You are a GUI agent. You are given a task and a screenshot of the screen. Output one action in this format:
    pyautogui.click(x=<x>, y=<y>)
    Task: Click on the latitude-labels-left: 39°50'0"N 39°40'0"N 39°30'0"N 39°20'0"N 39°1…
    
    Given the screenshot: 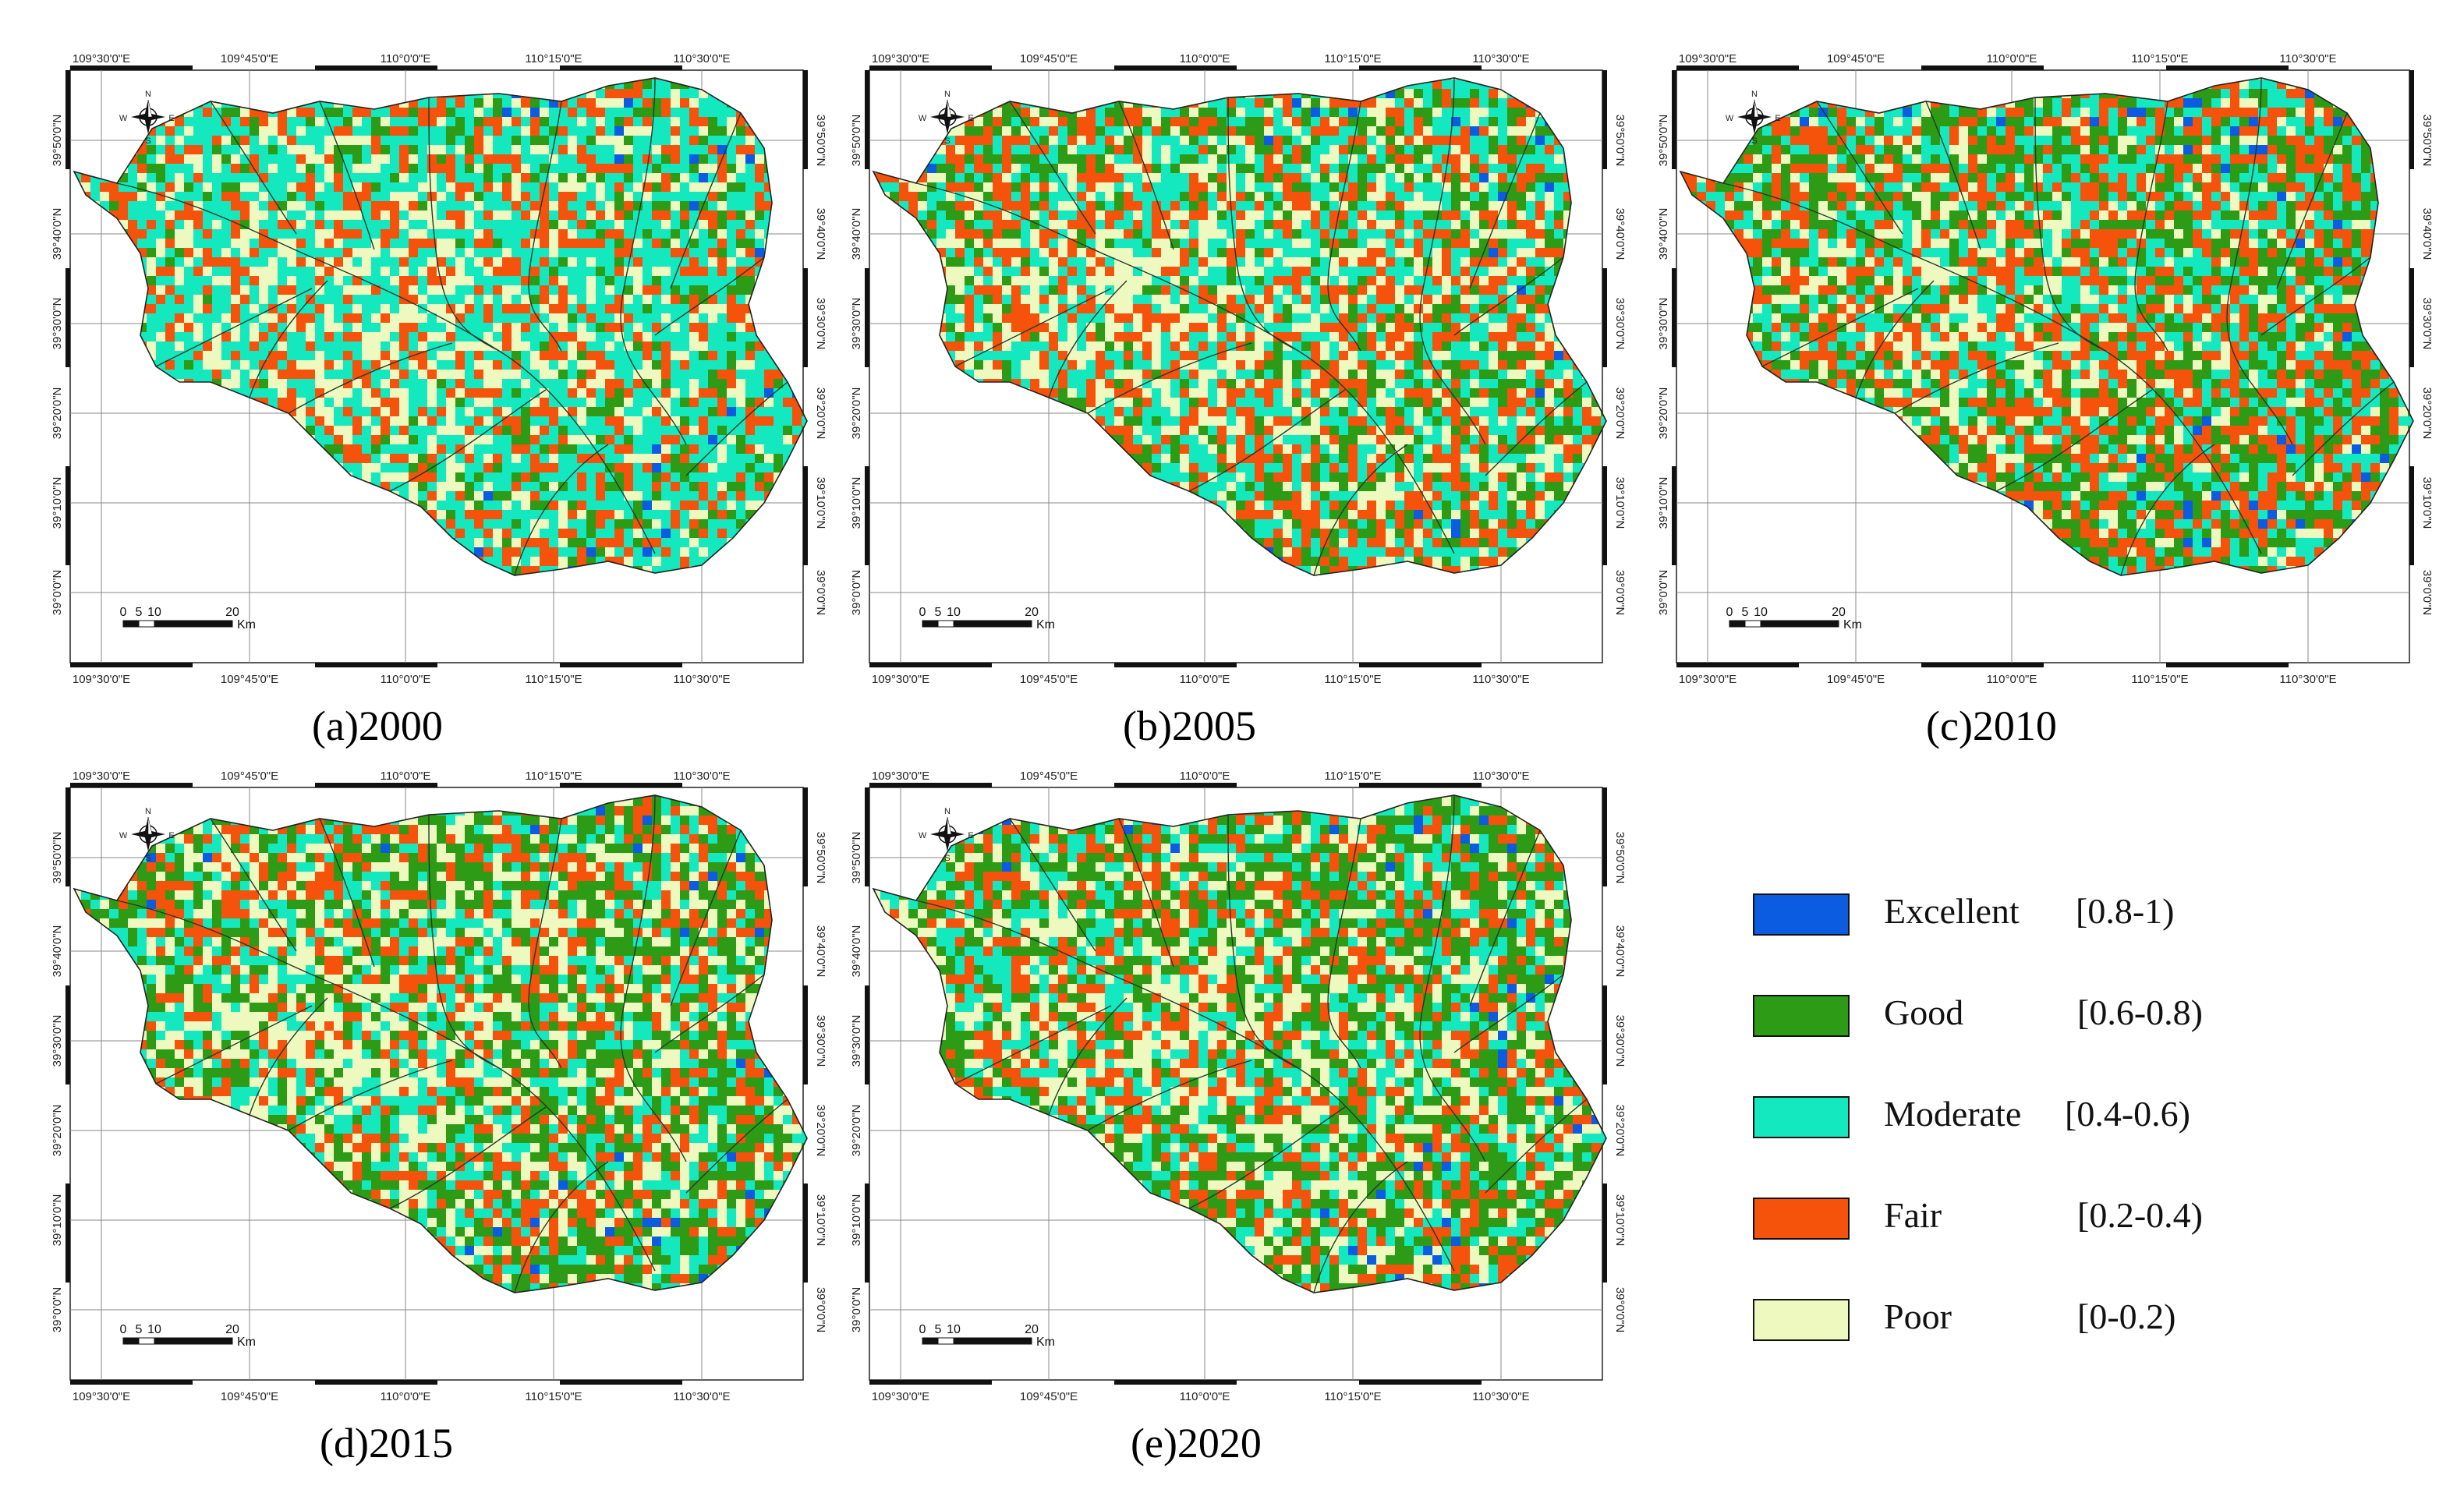 What is the action you would take?
    pyautogui.click(x=57, y=365)
    